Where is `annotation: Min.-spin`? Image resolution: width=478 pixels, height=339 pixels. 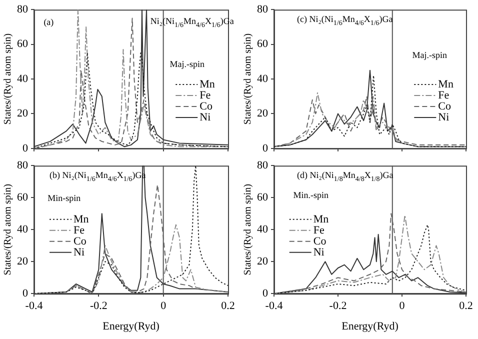
annotation: Min.-spin is located at coordinates (310, 195).